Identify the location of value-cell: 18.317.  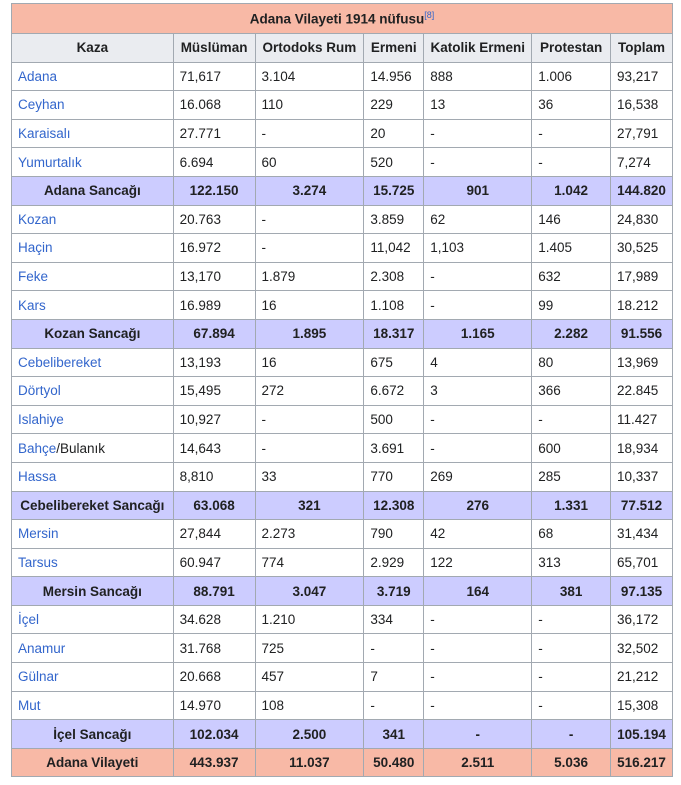
(394, 333).